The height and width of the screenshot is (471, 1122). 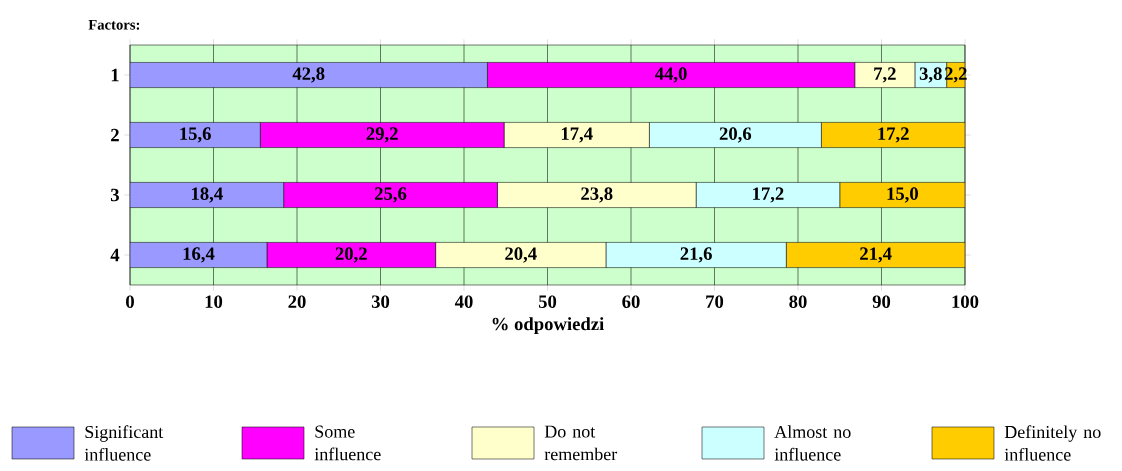 What do you see at coordinates (798, 301) in the screenshot?
I see `x-tick-label: 80` at bounding box center [798, 301].